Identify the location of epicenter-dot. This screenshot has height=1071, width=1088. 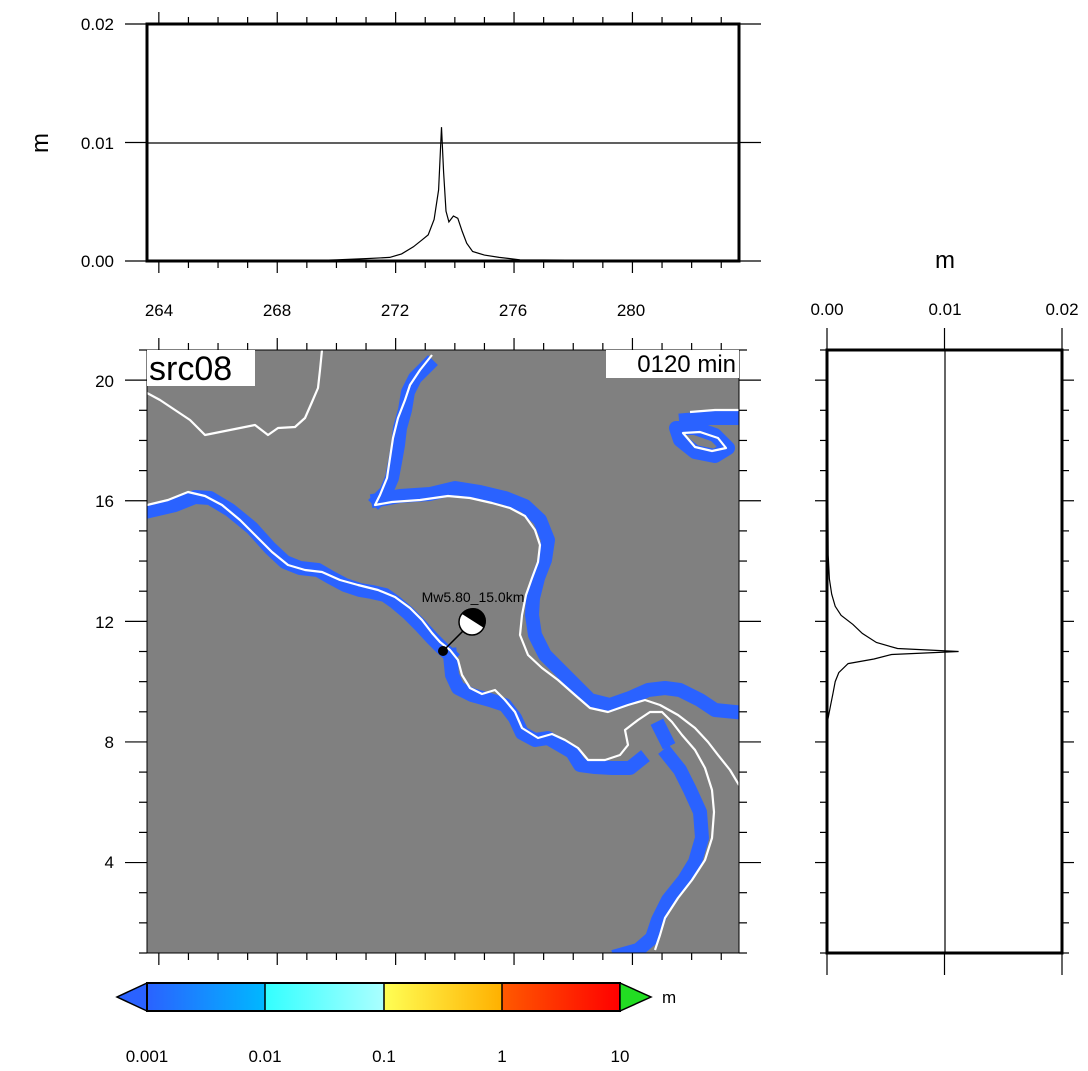
(443, 651).